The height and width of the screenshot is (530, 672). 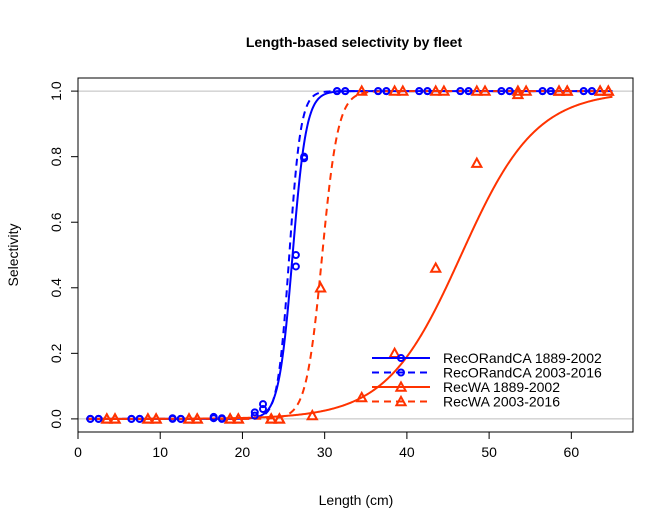 I want to click on y-tick-label: 0.2, so click(x=56, y=353).